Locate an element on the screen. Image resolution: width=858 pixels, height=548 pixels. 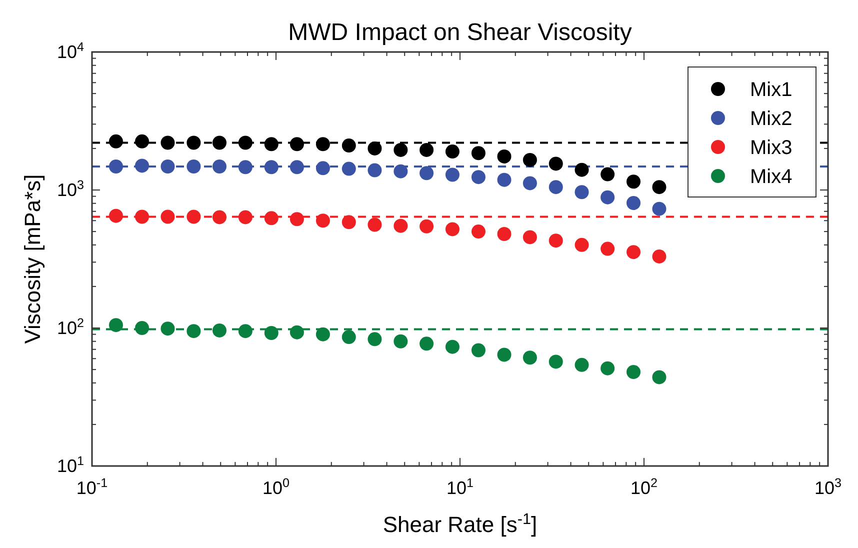
legend-label: Mix2 is located at coordinates (771, 119).